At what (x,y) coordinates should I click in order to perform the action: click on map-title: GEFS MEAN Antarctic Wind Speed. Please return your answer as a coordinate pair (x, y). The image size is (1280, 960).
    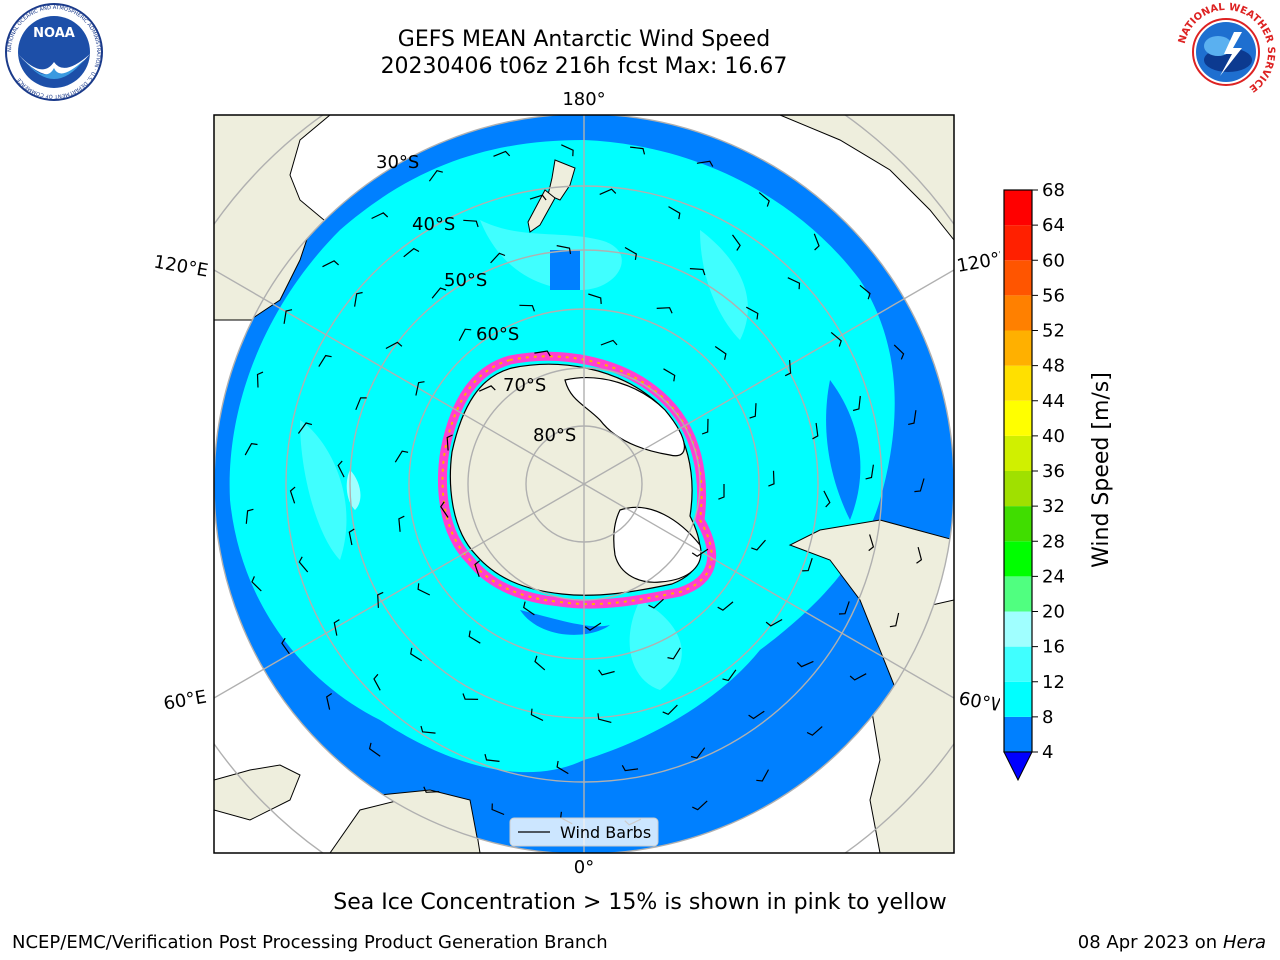
    Looking at the image, I should click on (584, 39).